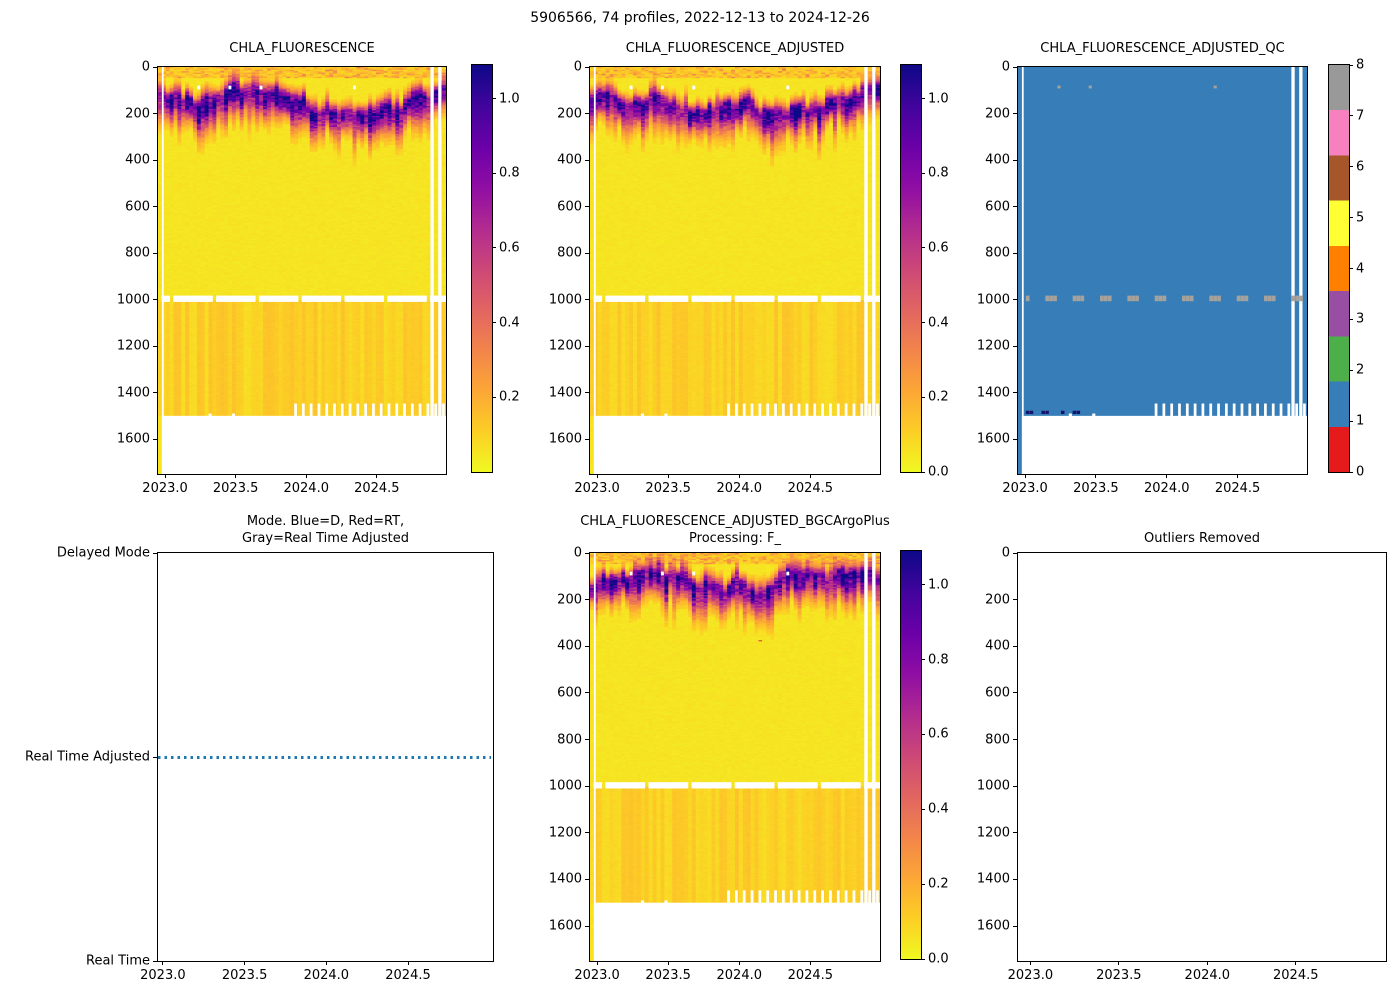 Image resolution: width=1400 pixels, height=1000 pixels. What do you see at coordinates (87, 757) in the screenshot?
I see `y-tick-label: Real Time Adjusted` at bounding box center [87, 757].